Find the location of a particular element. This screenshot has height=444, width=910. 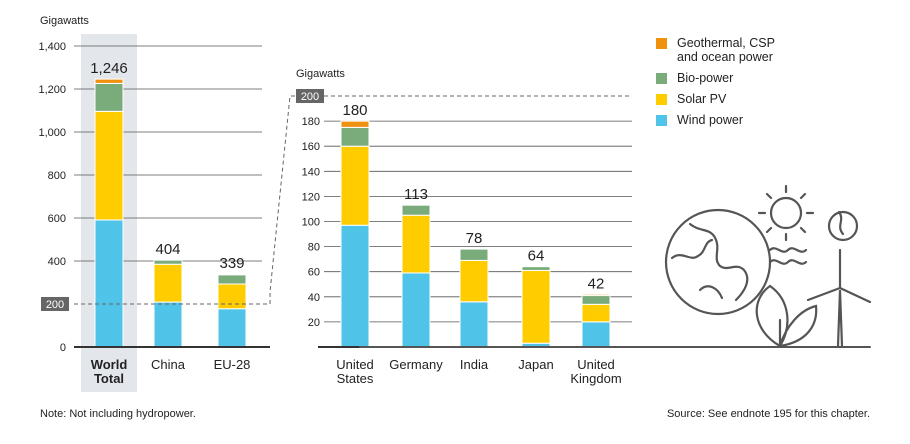

sun-icon is located at coordinates (786, 213).